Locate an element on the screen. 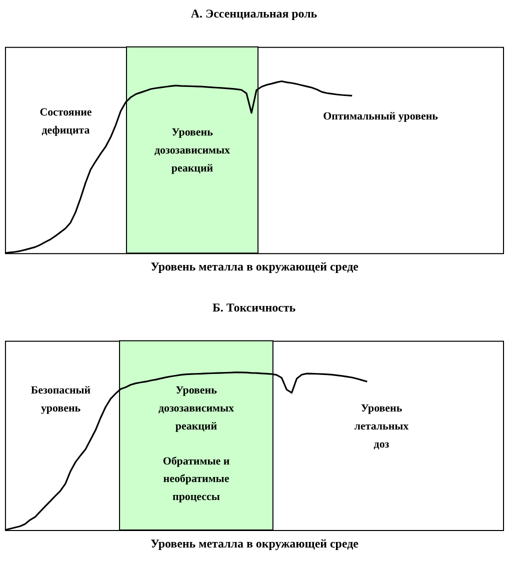  annotation: Состояние дефицита is located at coordinates (66, 121).